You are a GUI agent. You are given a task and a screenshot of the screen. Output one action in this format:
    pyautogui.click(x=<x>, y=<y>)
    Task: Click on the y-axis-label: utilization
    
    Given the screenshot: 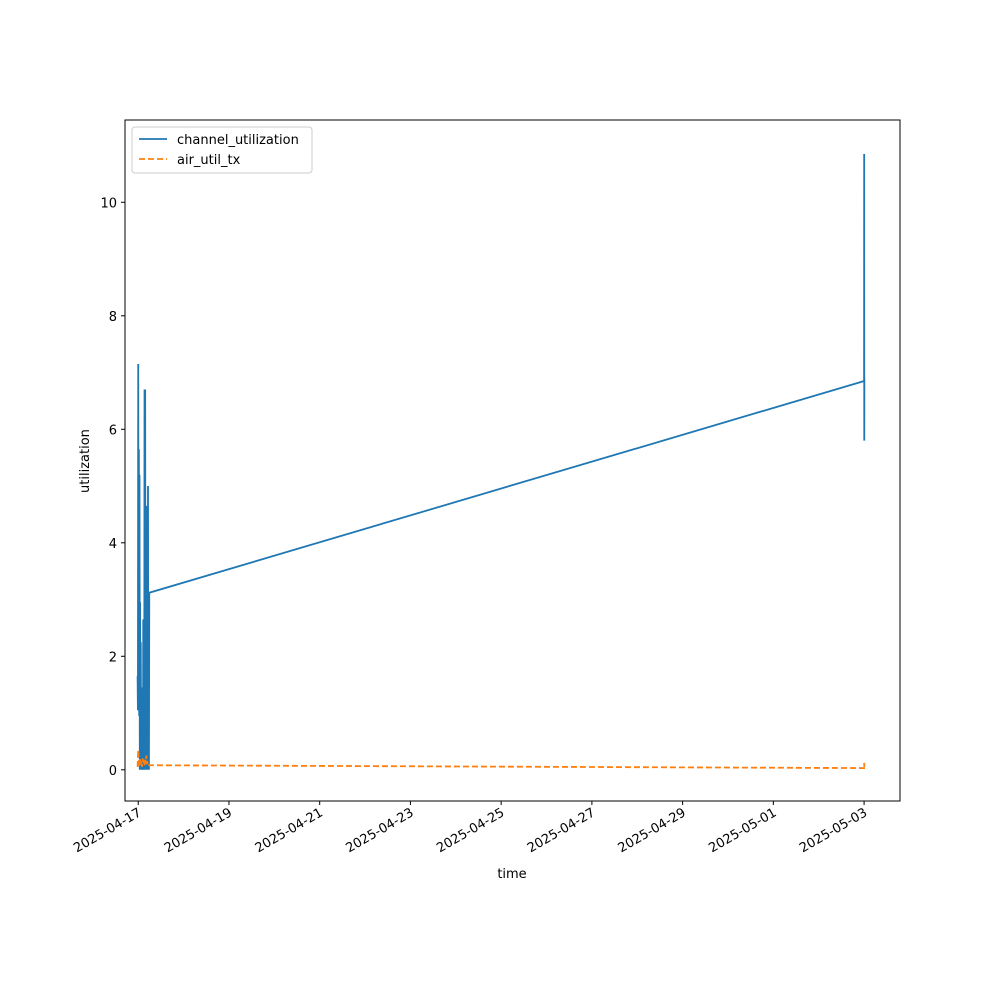 What is the action you would take?
    pyautogui.click(x=85, y=461)
    